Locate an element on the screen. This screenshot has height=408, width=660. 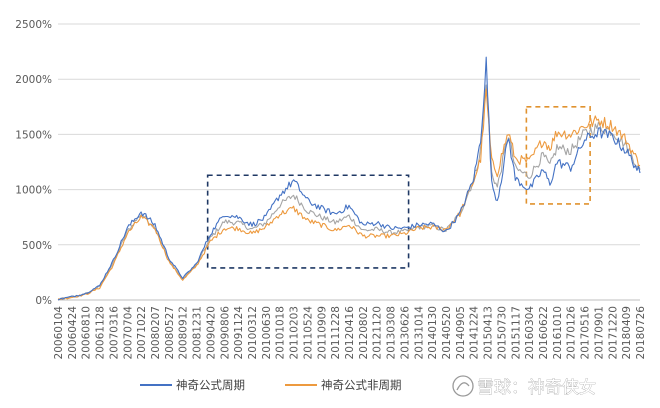
x-tick-label: 20160304 is located at coordinates (530, 333).